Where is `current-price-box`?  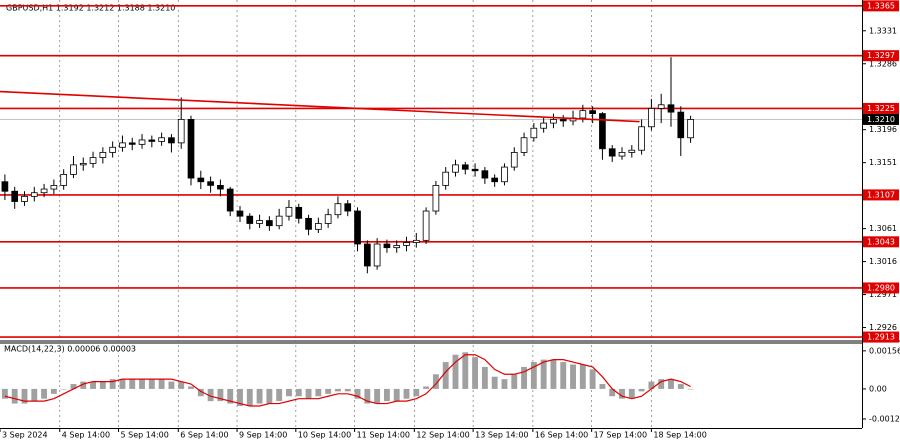
current-price-box is located at coordinates (881, 119).